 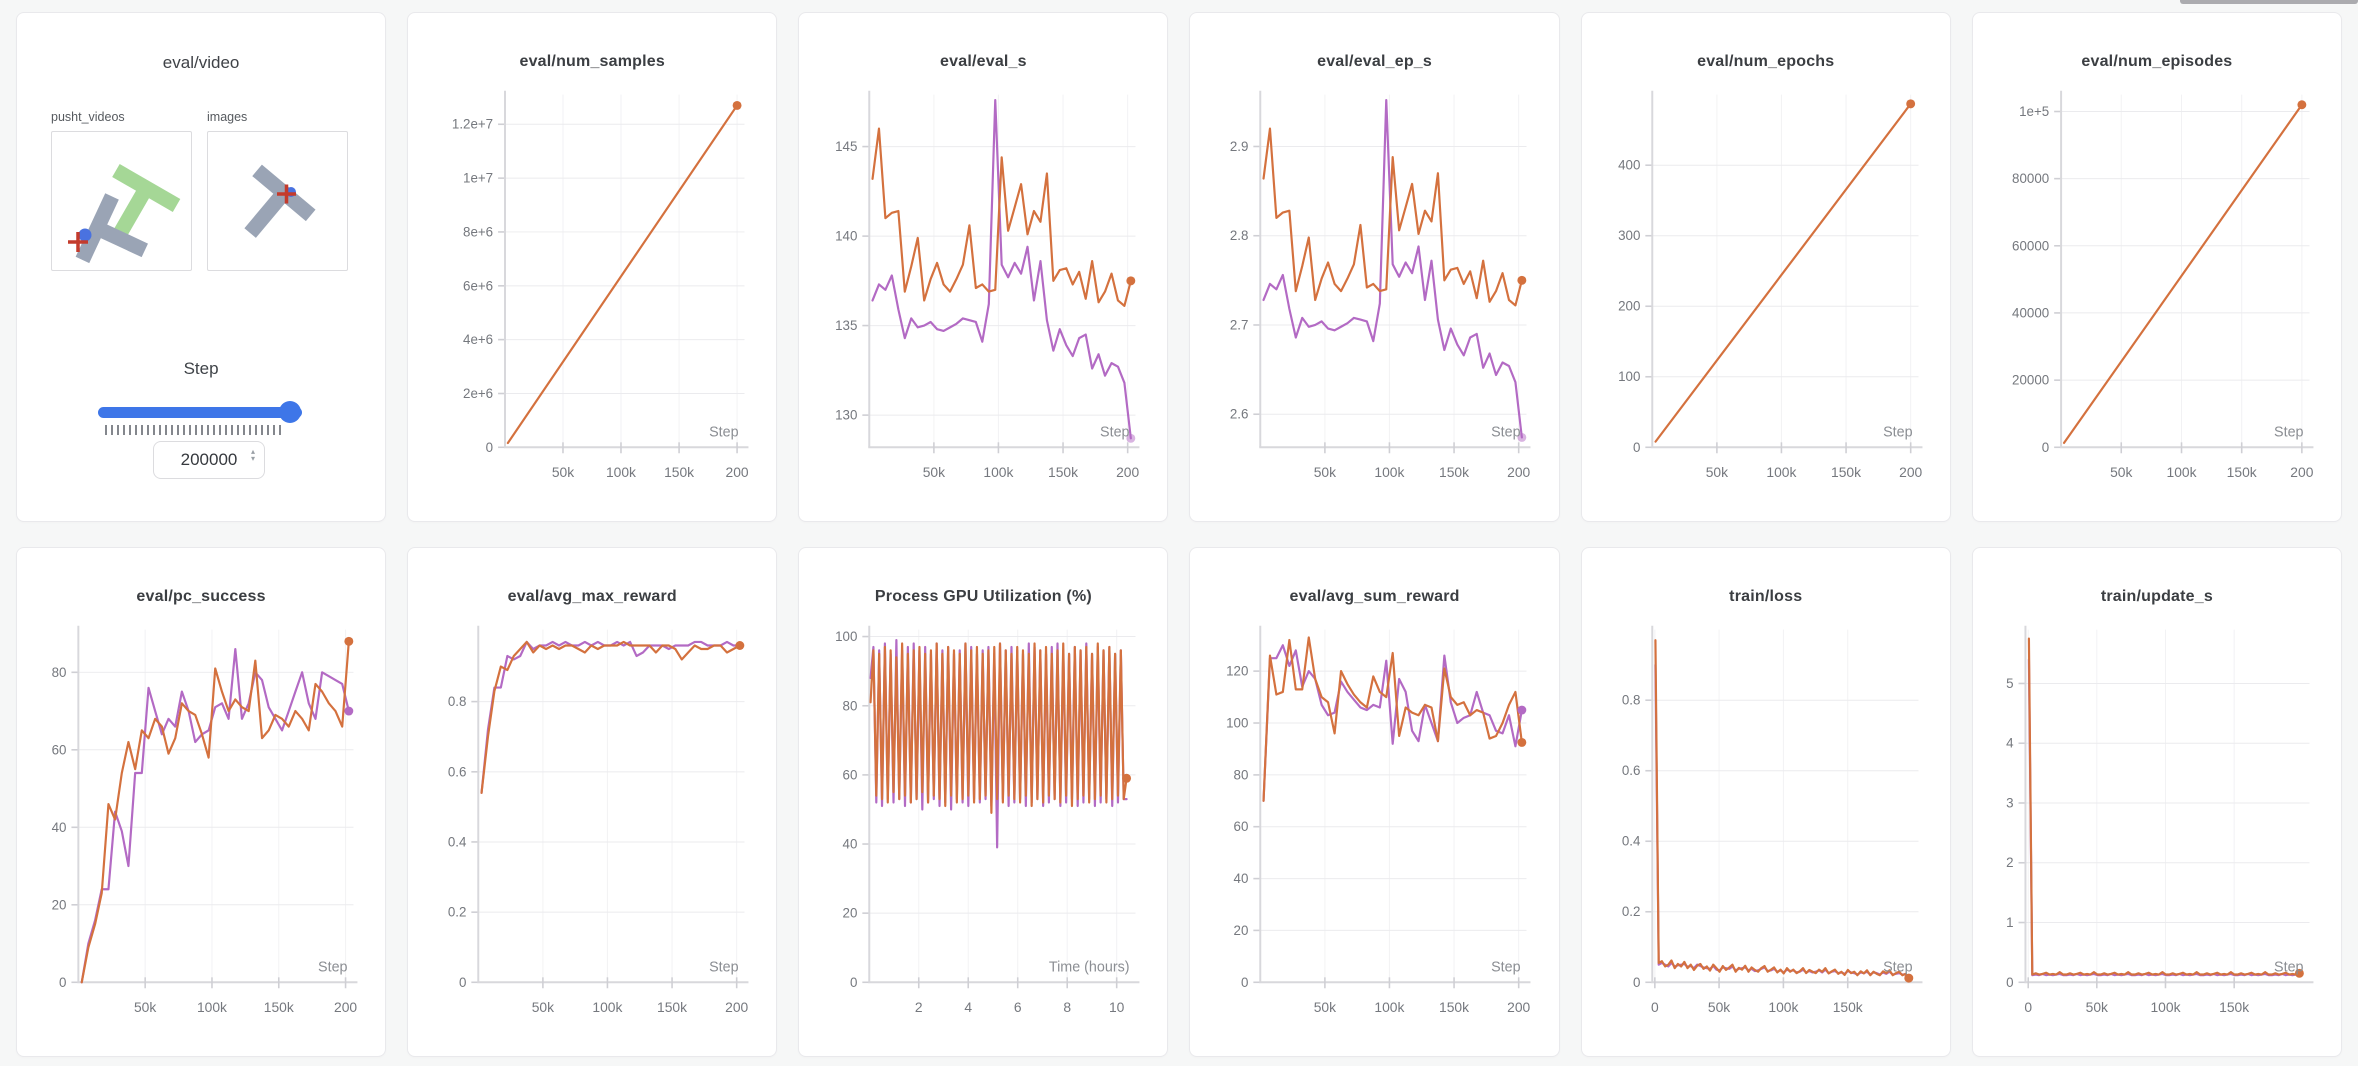 What do you see at coordinates (1630, 911) in the screenshot?
I see `y-tick-label: 0.2` at bounding box center [1630, 911].